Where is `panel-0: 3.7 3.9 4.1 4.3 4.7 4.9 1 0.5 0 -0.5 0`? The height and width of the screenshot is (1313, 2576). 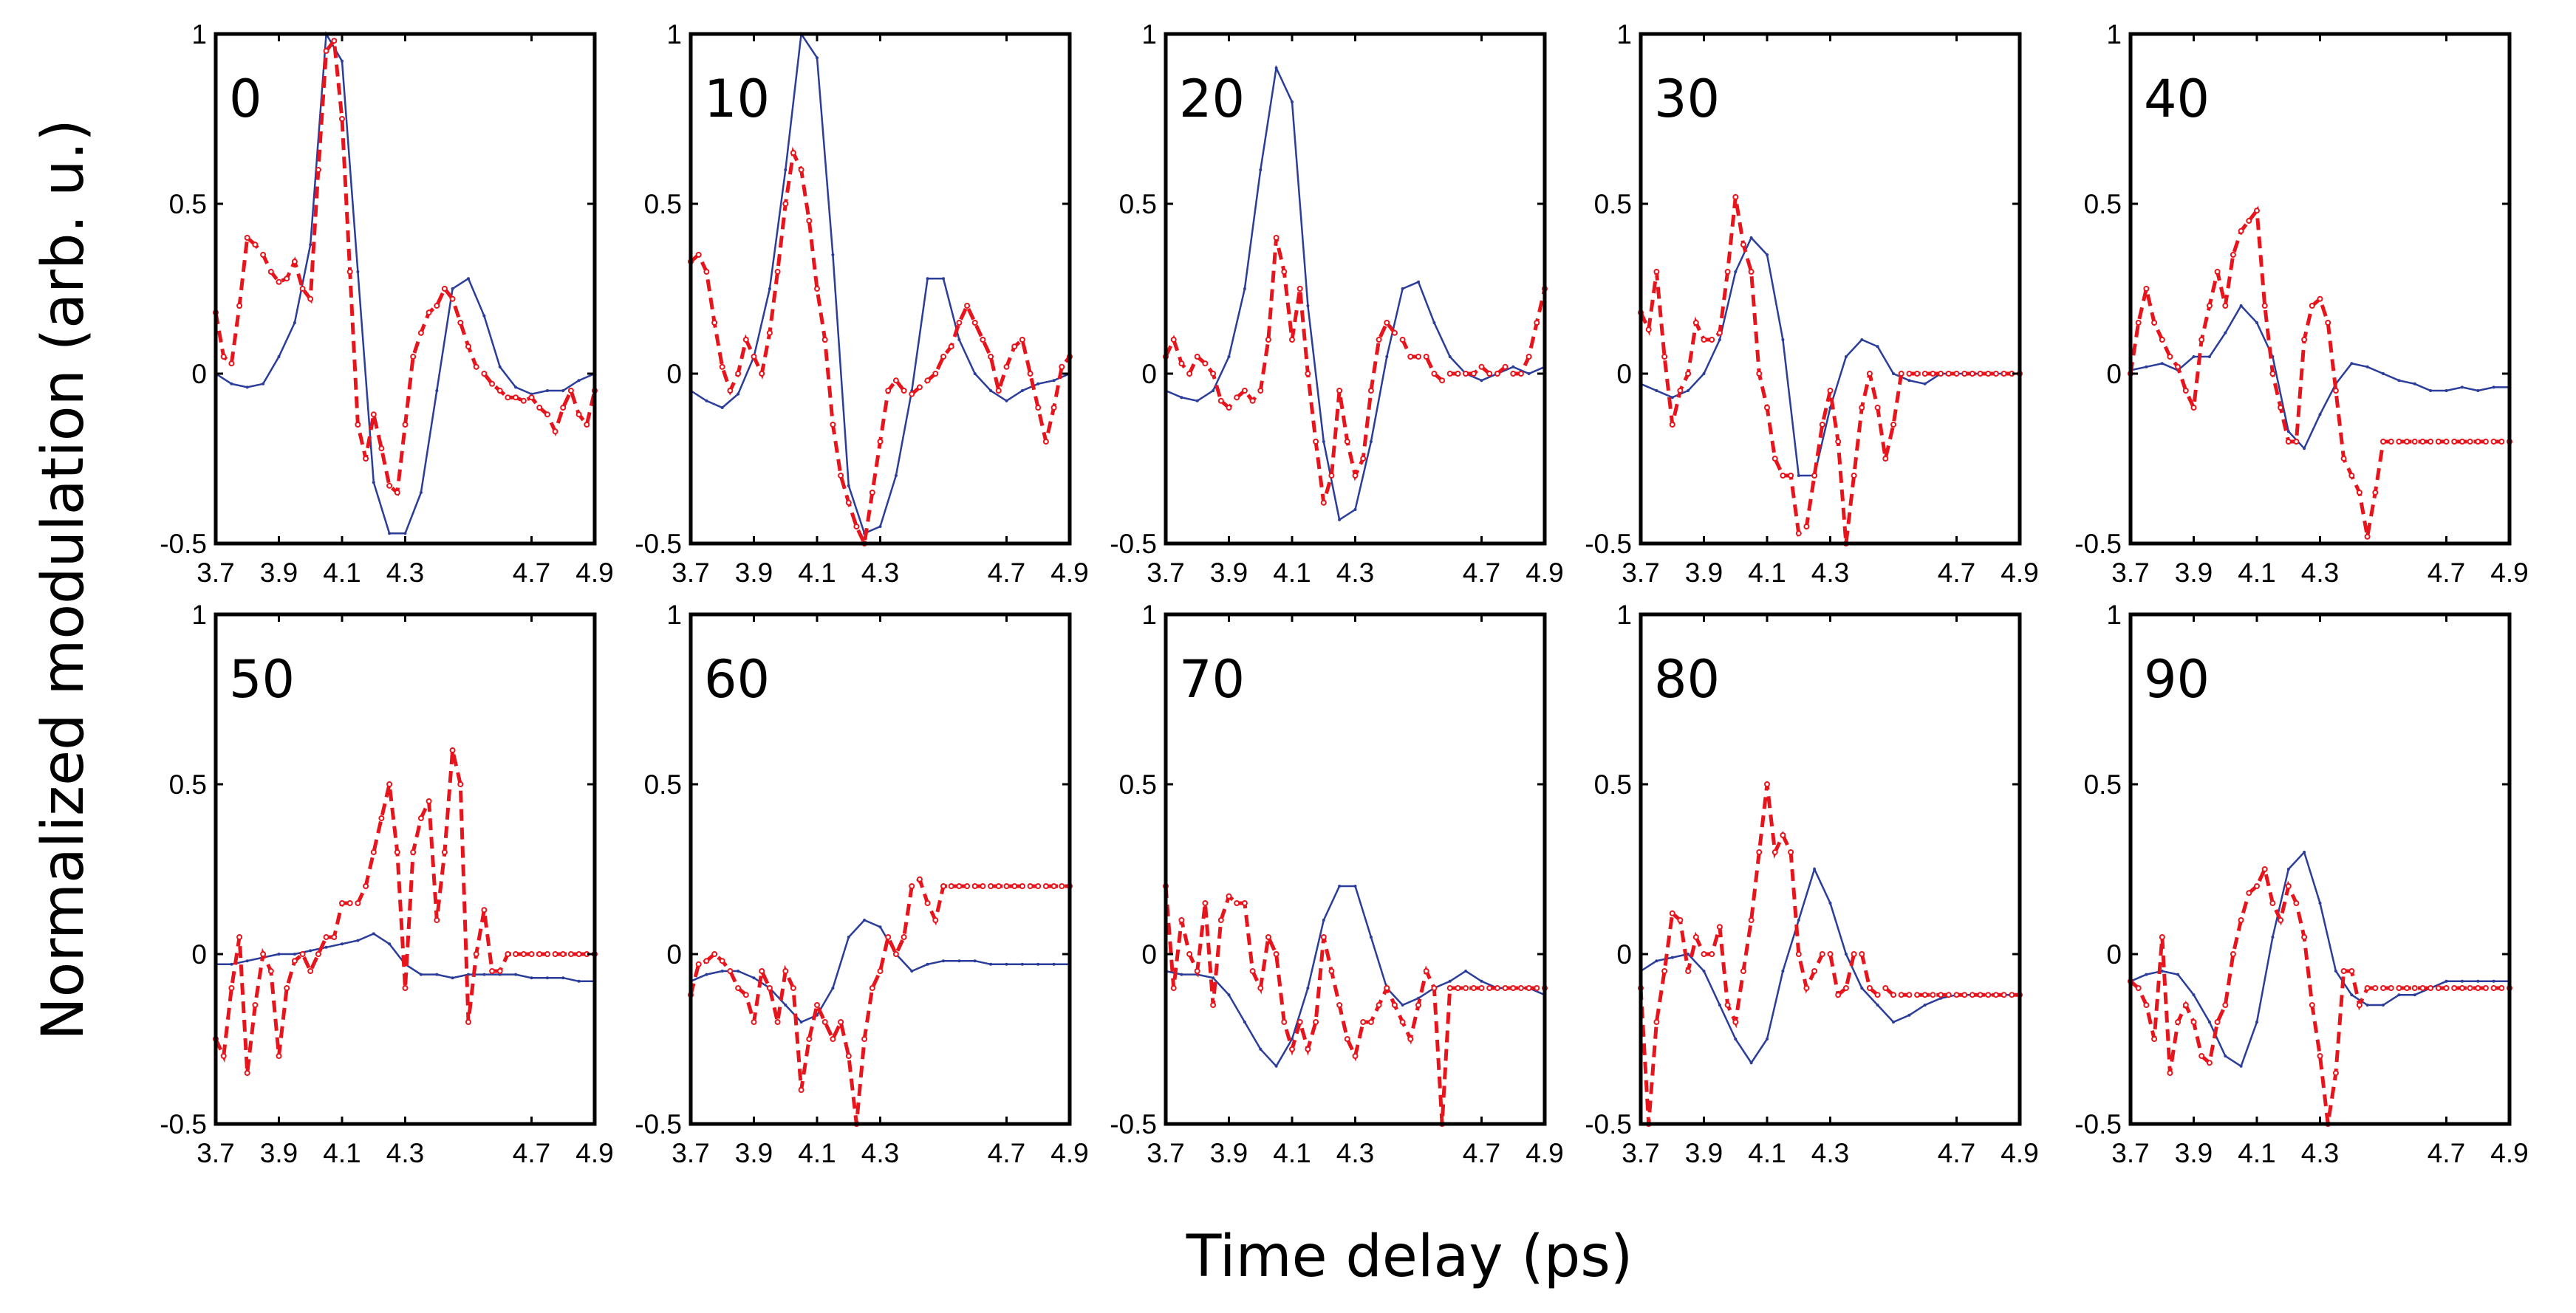
panel-0: 3.7 3.9 4.1 4.3 4.7 4.9 1 0.5 0 -0.5 0 is located at coordinates (387, 303).